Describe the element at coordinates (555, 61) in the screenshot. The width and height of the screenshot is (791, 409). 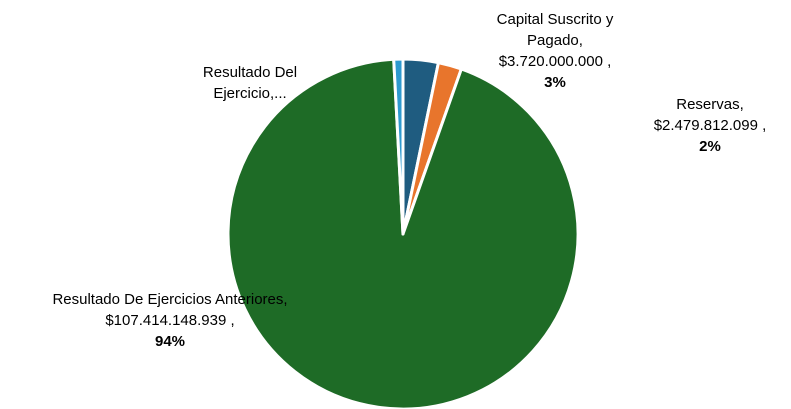
I see `label-capital-value: $3.720.000.000 ,` at that location.